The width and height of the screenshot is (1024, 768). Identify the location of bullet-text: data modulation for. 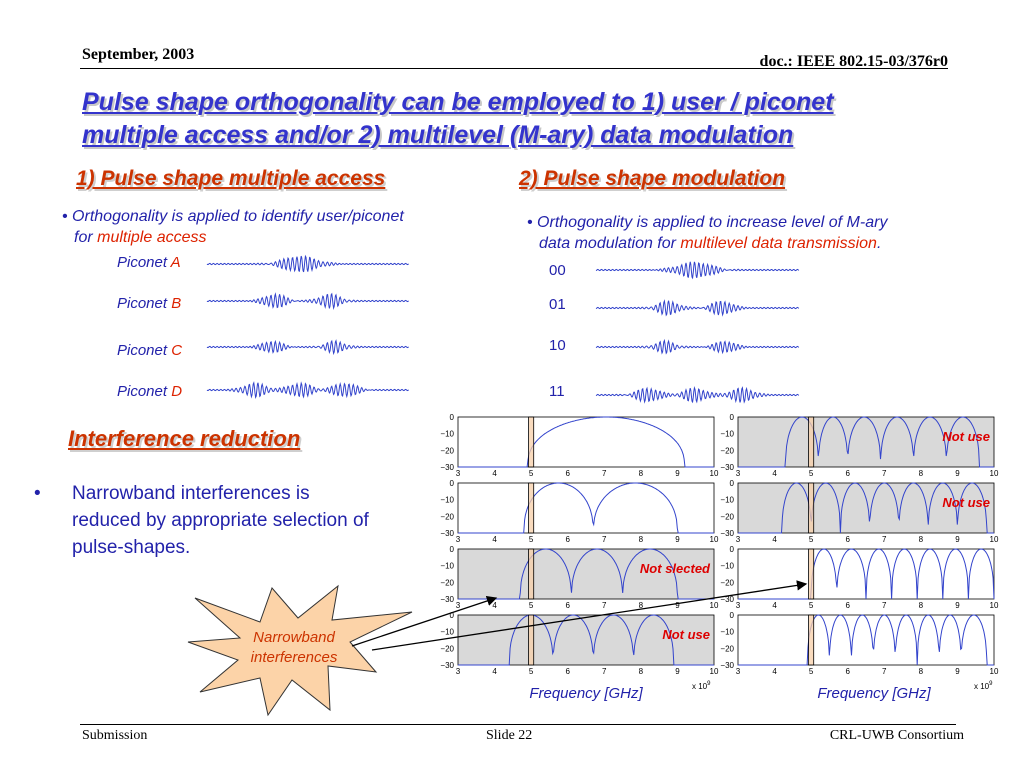
(610, 243).